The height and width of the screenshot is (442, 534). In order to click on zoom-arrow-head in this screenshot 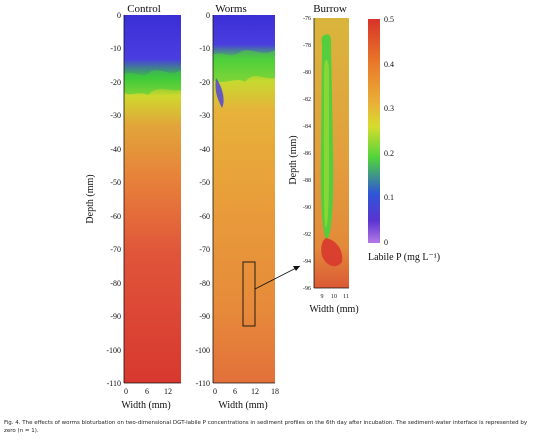, I will do `click(296, 268)`.